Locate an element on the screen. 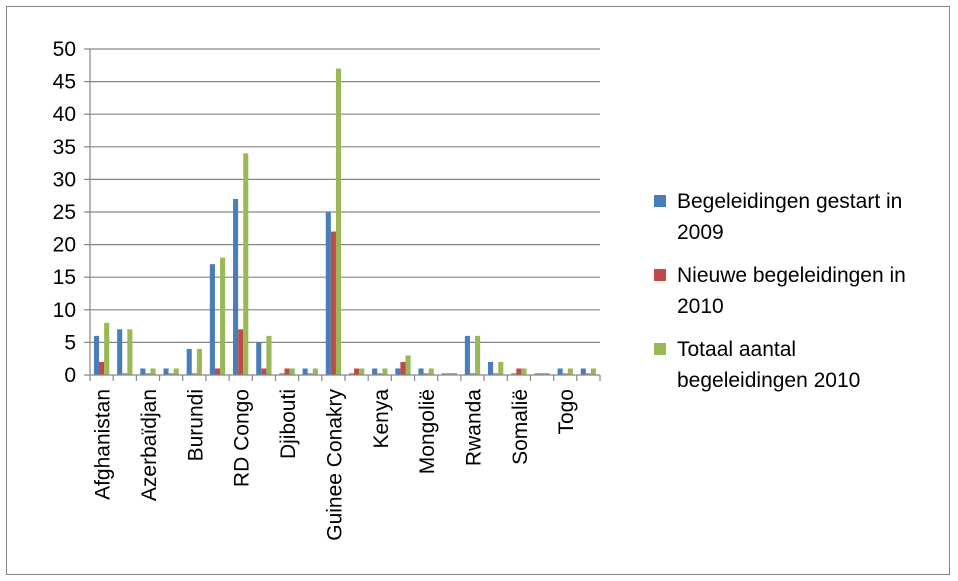  bar-series3-cat14 is located at coordinates (408, 365).